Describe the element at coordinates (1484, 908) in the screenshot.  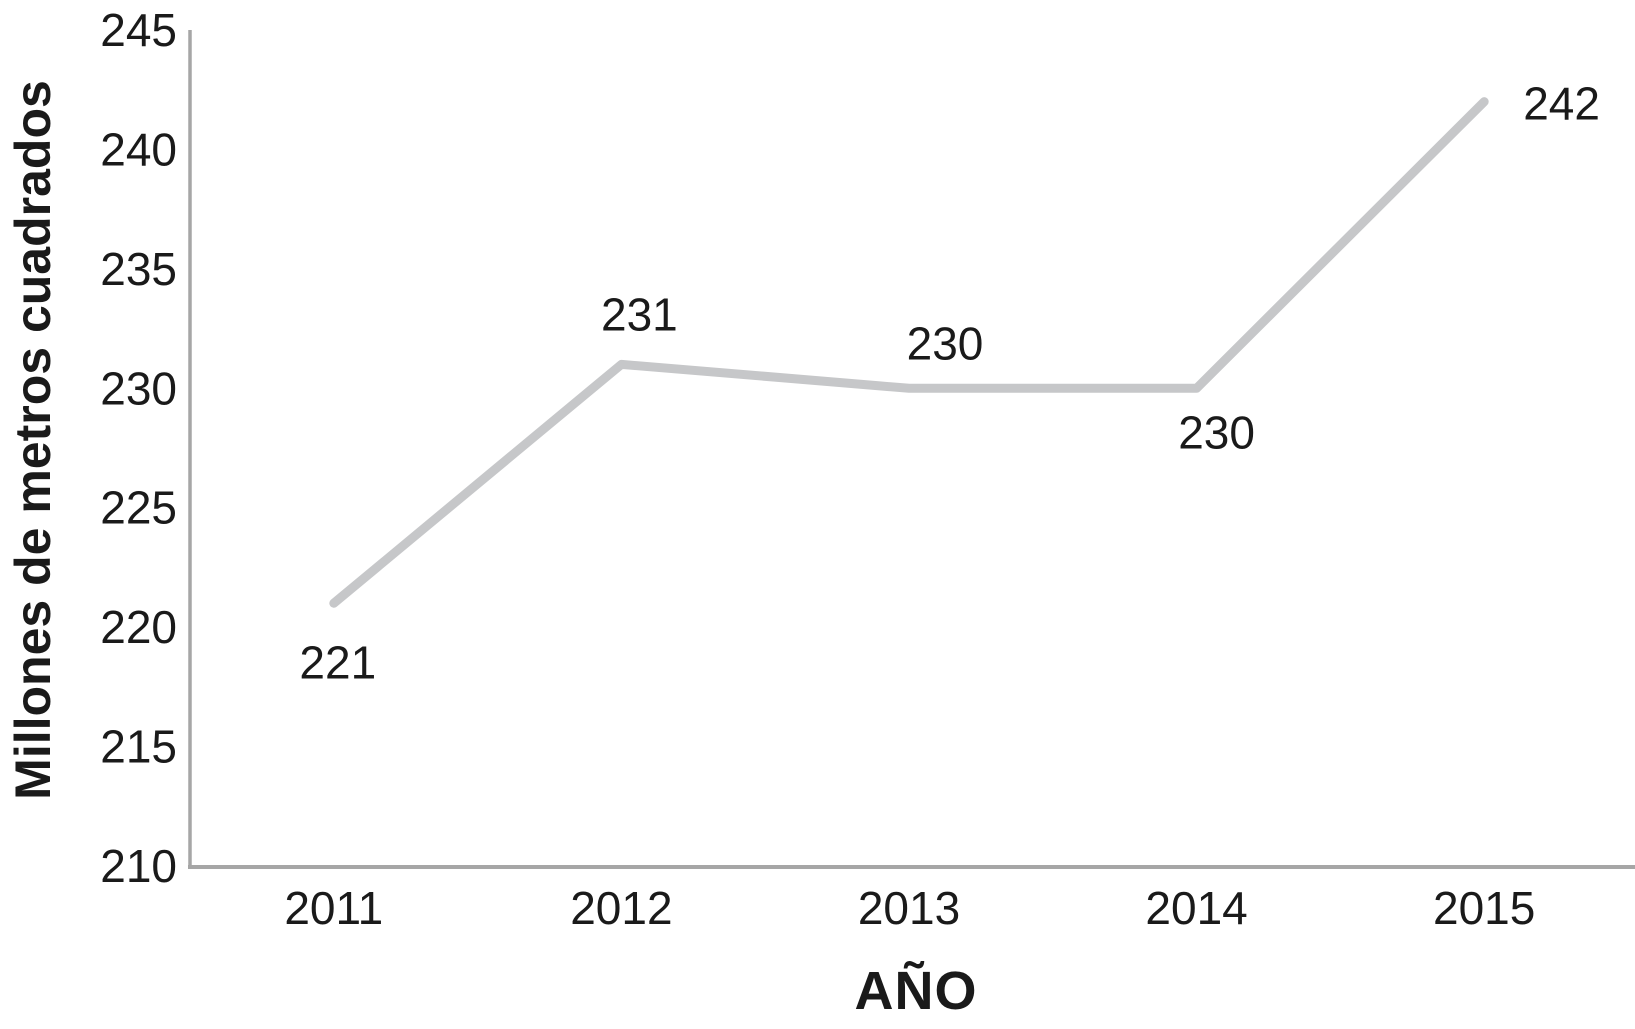
I see `x-tick-label: 2015` at that location.